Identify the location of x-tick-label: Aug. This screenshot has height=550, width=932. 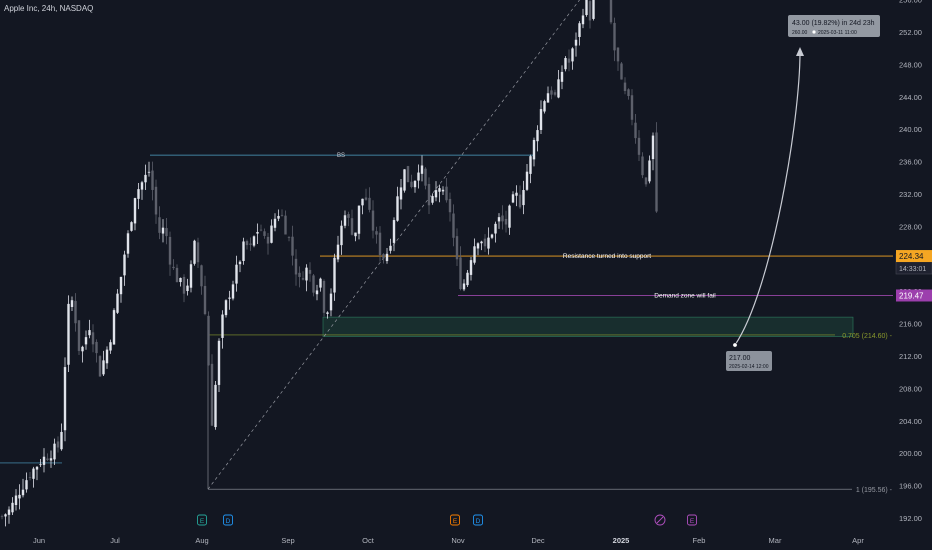
(201, 540).